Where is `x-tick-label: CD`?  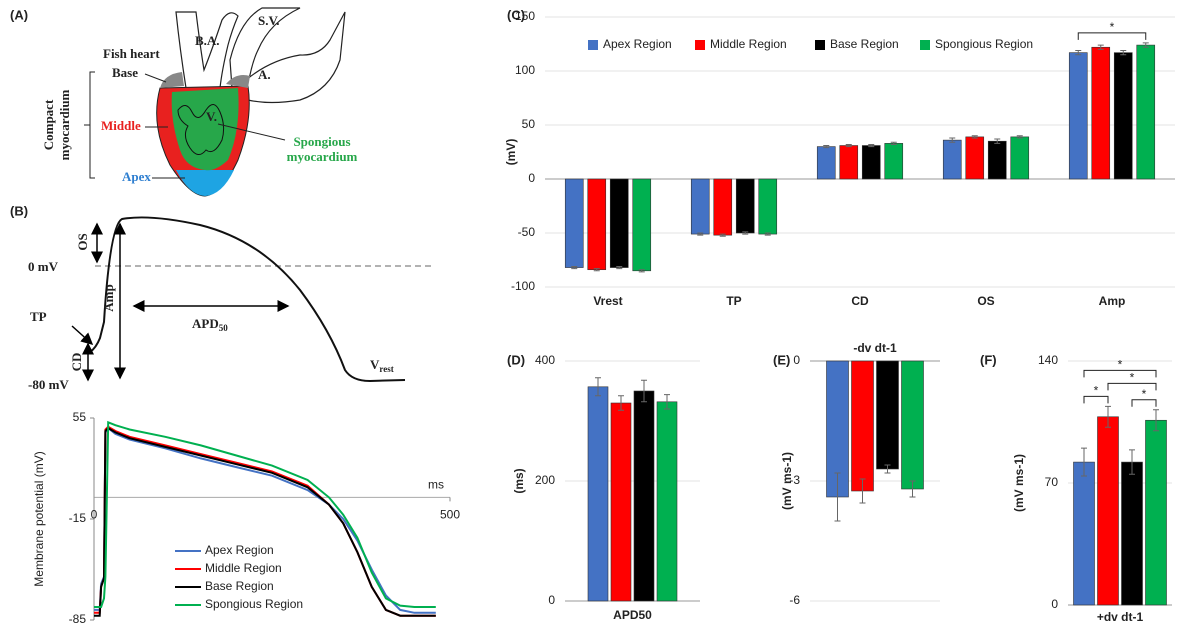 x-tick-label: CD is located at coordinates (860, 301).